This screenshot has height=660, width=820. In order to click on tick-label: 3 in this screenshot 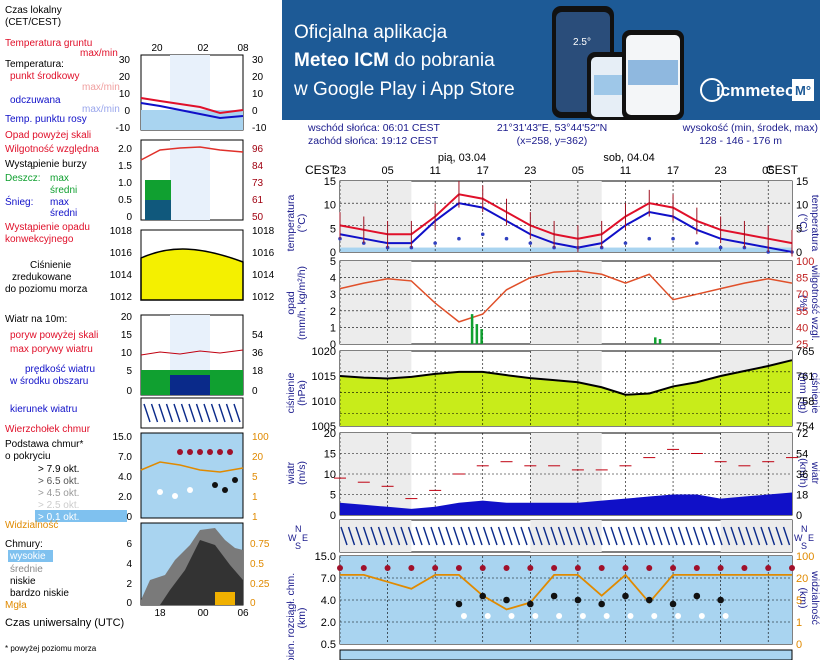, I will do `click(333, 295)`.